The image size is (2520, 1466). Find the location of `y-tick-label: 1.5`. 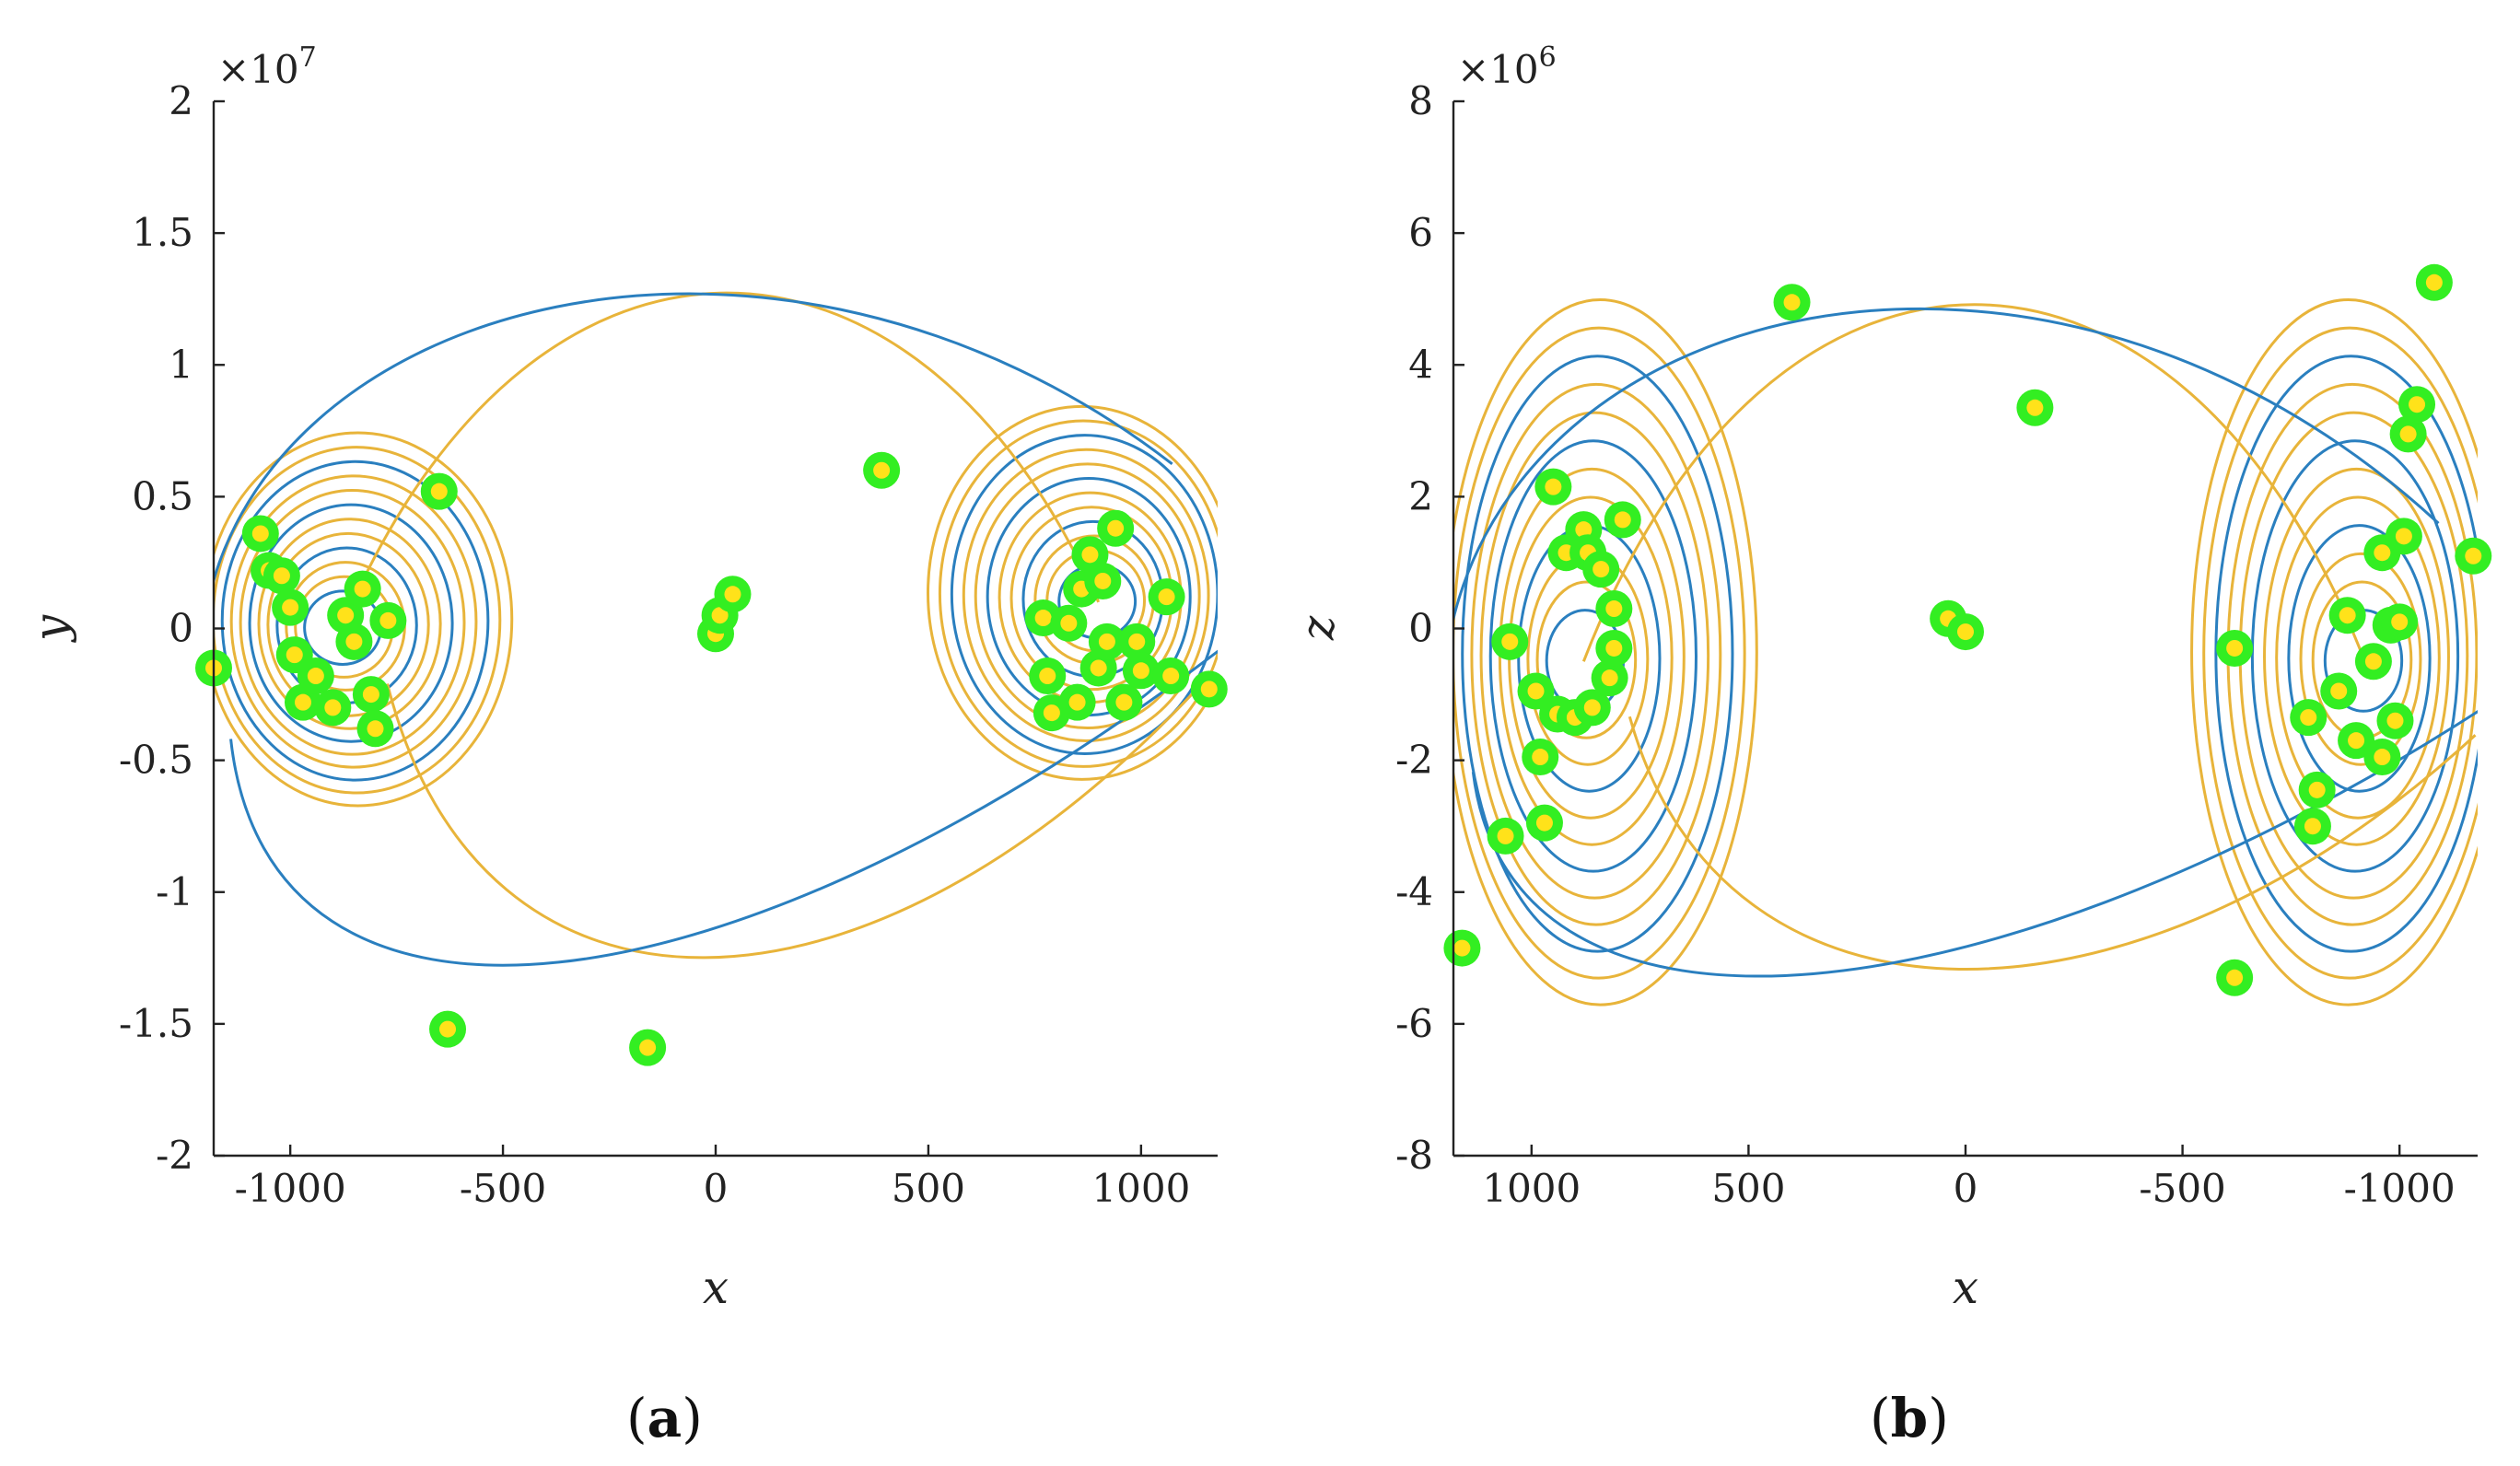

y-tick-label: 1.5 is located at coordinates (162, 232).